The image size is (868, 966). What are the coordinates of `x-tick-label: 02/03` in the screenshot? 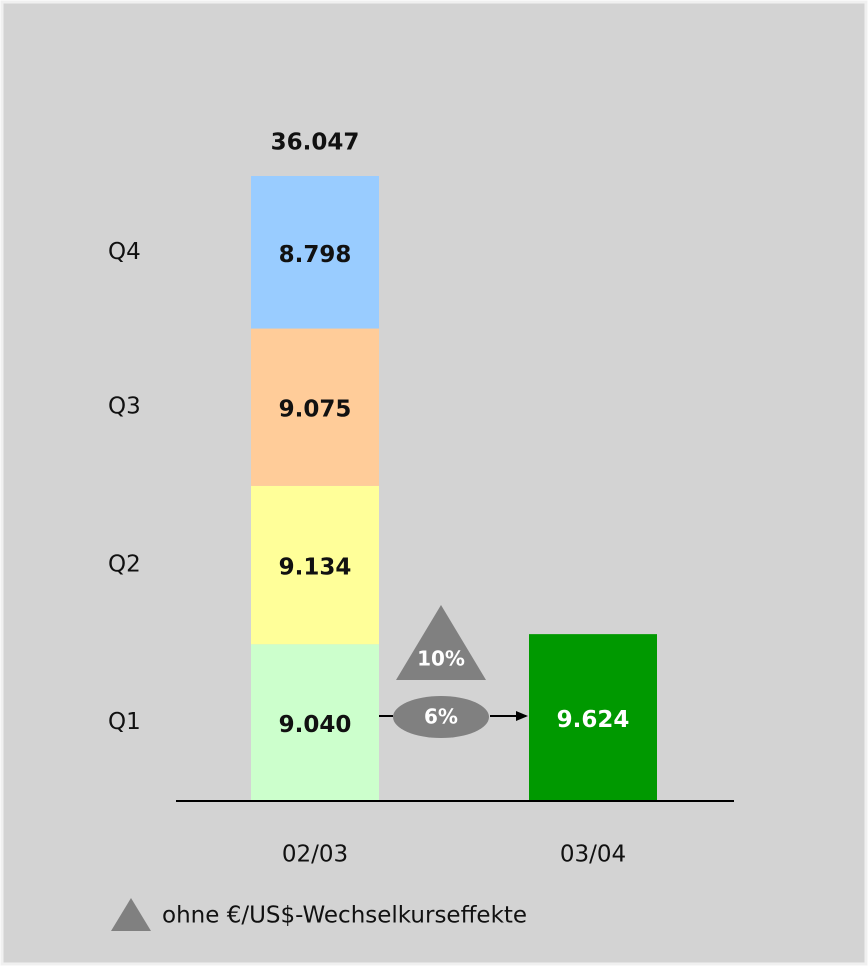 It's located at (315, 855).